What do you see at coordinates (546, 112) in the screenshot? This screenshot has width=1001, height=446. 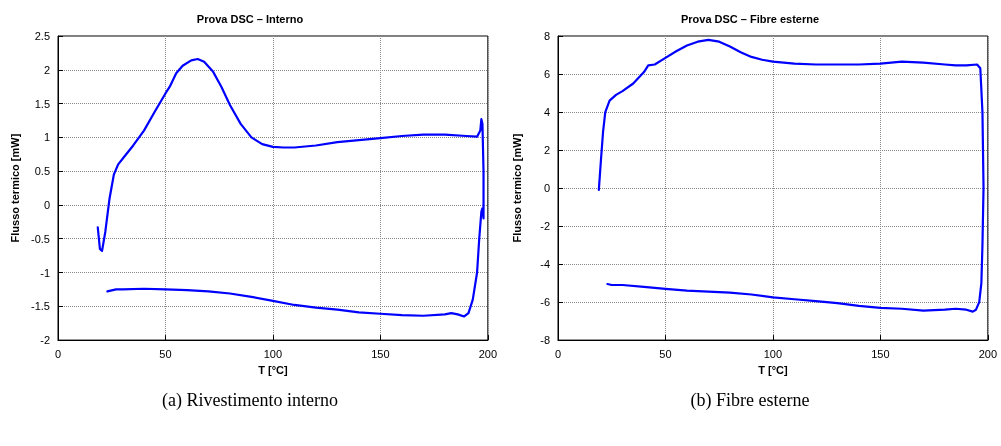 I see `y-tick-label: 4` at bounding box center [546, 112].